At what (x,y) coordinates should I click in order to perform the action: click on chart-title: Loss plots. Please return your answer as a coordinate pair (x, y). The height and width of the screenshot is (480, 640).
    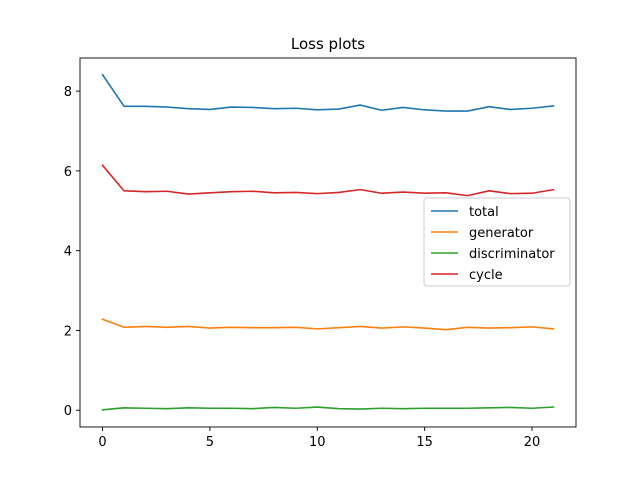
    Looking at the image, I should click on (328, 44).